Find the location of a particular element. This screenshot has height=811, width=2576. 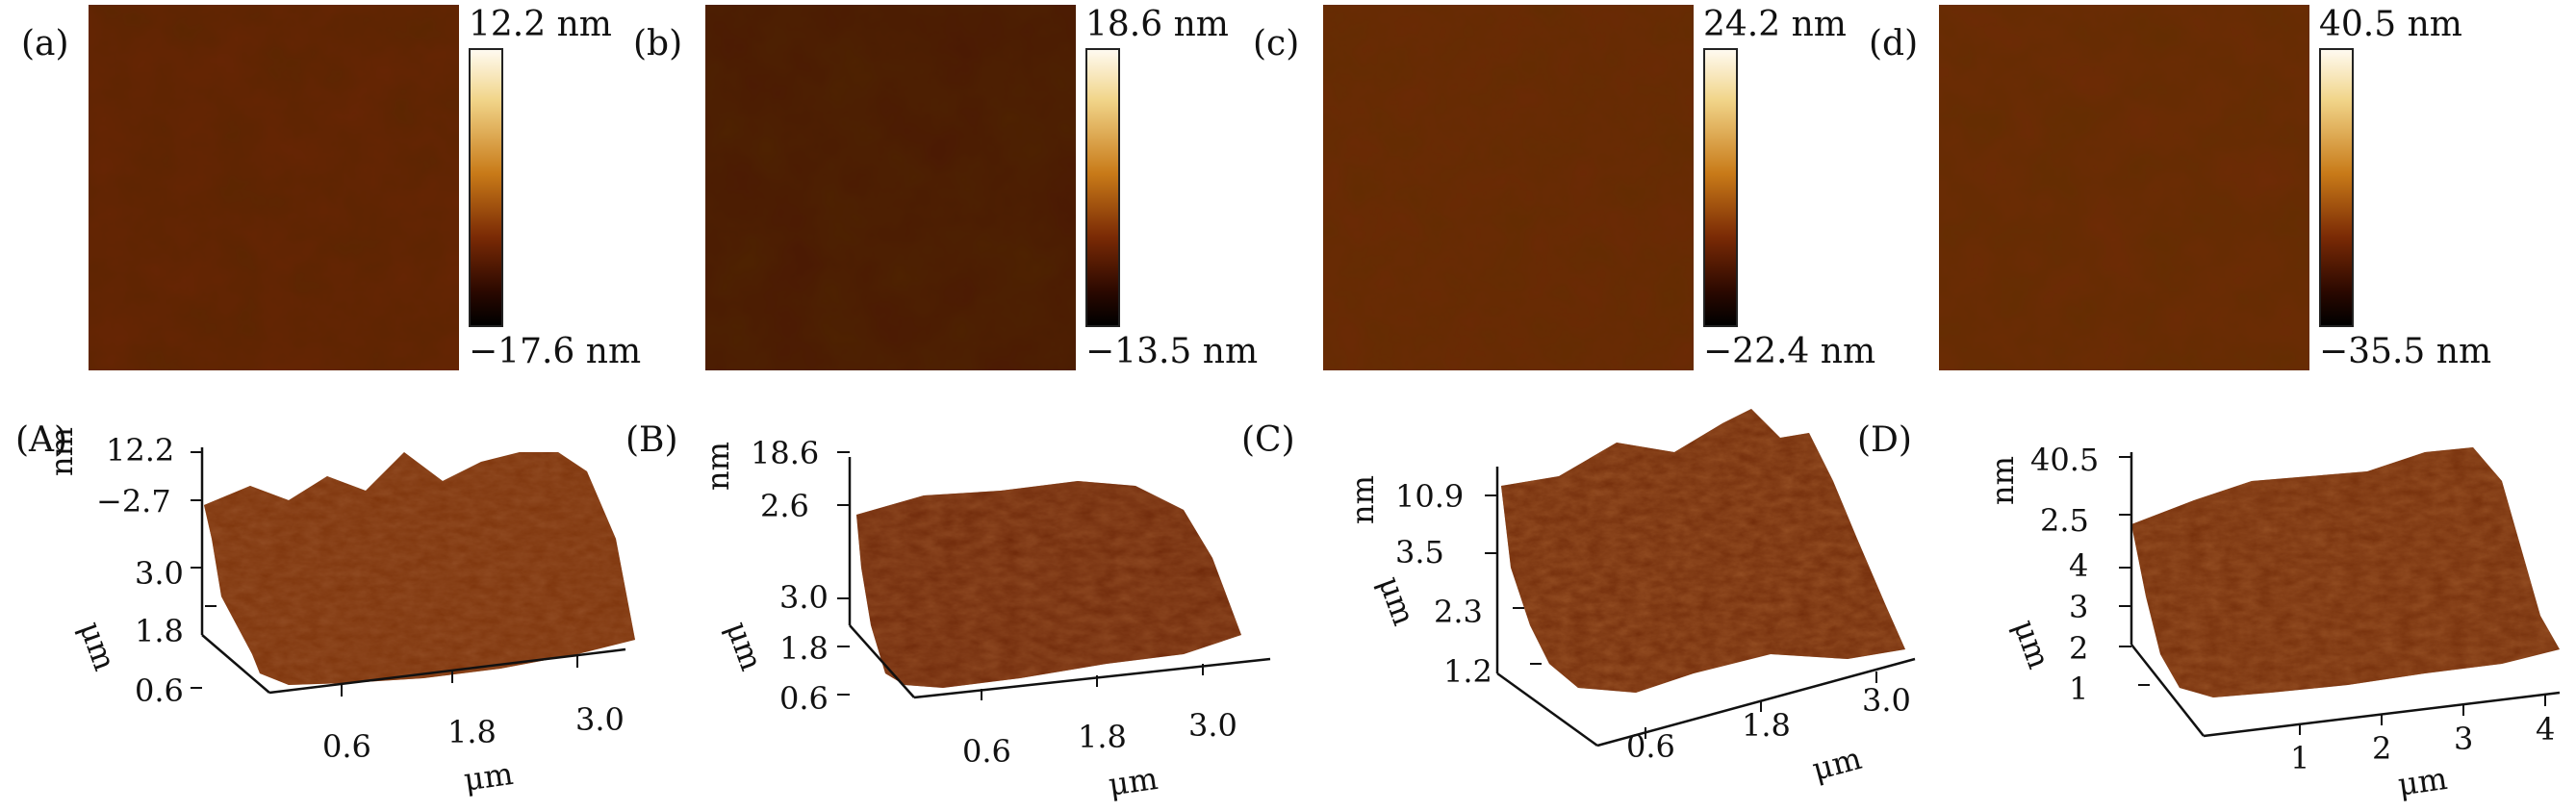

panel-label-A: (A) is located at coordinates (41, 440).